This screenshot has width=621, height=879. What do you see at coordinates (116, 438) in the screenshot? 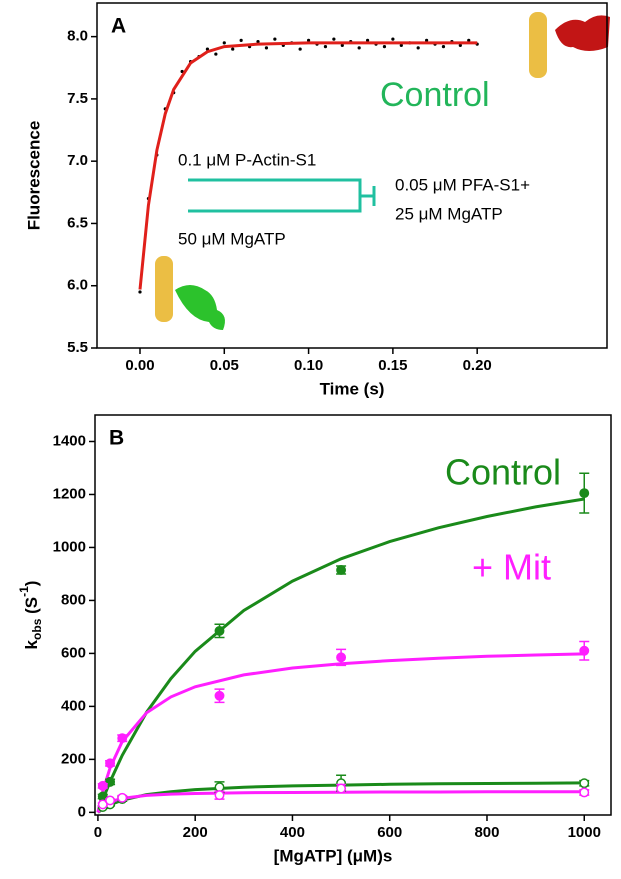
I see `panel-label: B` at bounding box center [116, 438].